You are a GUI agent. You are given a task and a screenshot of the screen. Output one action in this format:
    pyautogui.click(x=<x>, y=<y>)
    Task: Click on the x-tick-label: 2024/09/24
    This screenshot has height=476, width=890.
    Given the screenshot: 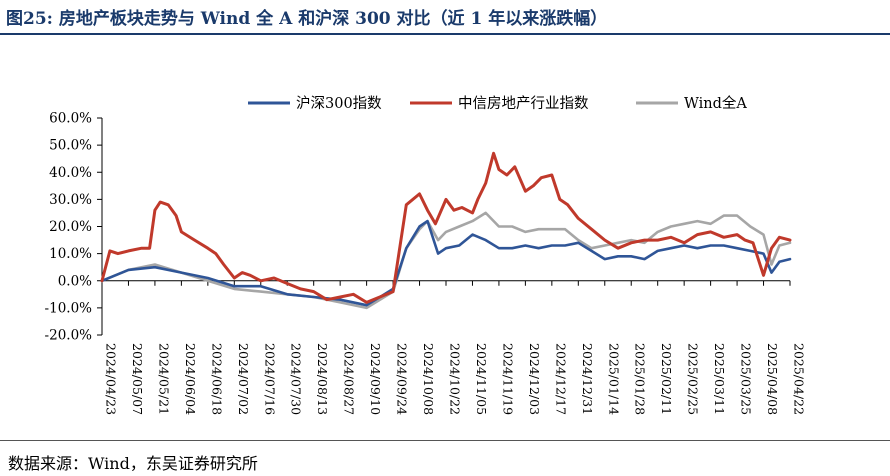 What is the action you would take?
    pyautogui.click(x=402, y=379)
    